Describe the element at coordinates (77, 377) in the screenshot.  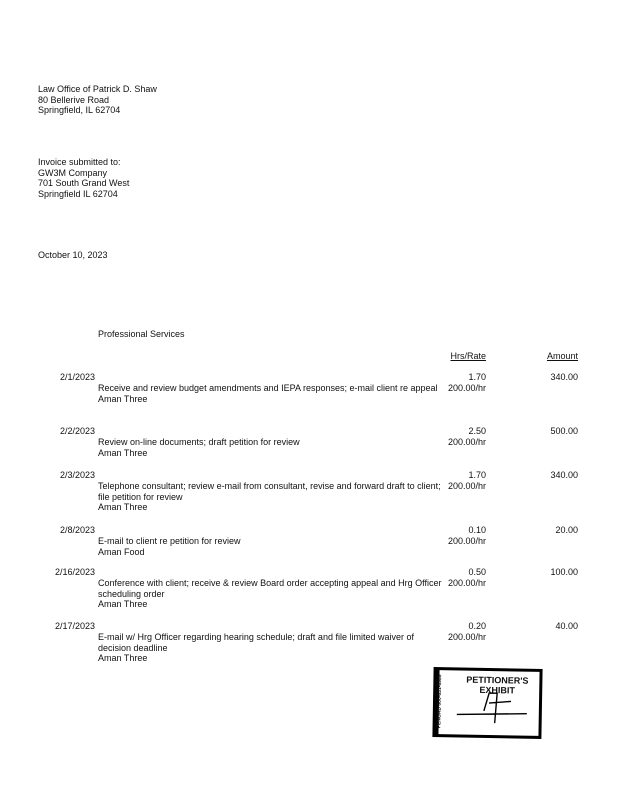
I see `entry-date: 2/1/2023` at that location.